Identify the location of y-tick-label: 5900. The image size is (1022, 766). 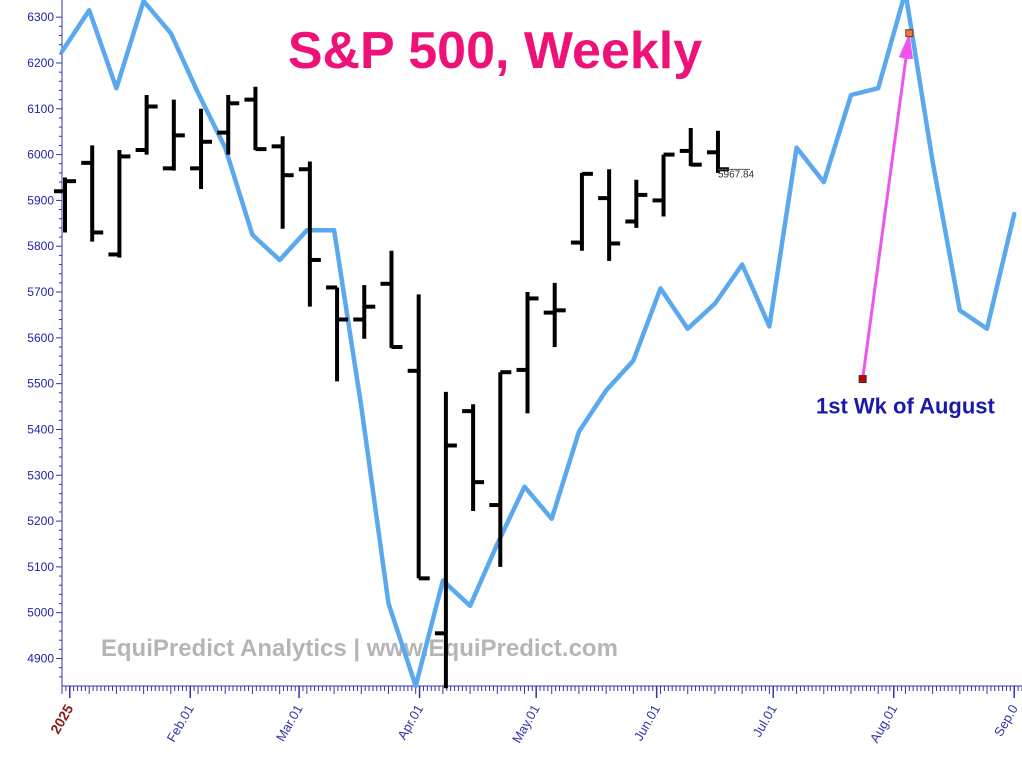
(40, 200).